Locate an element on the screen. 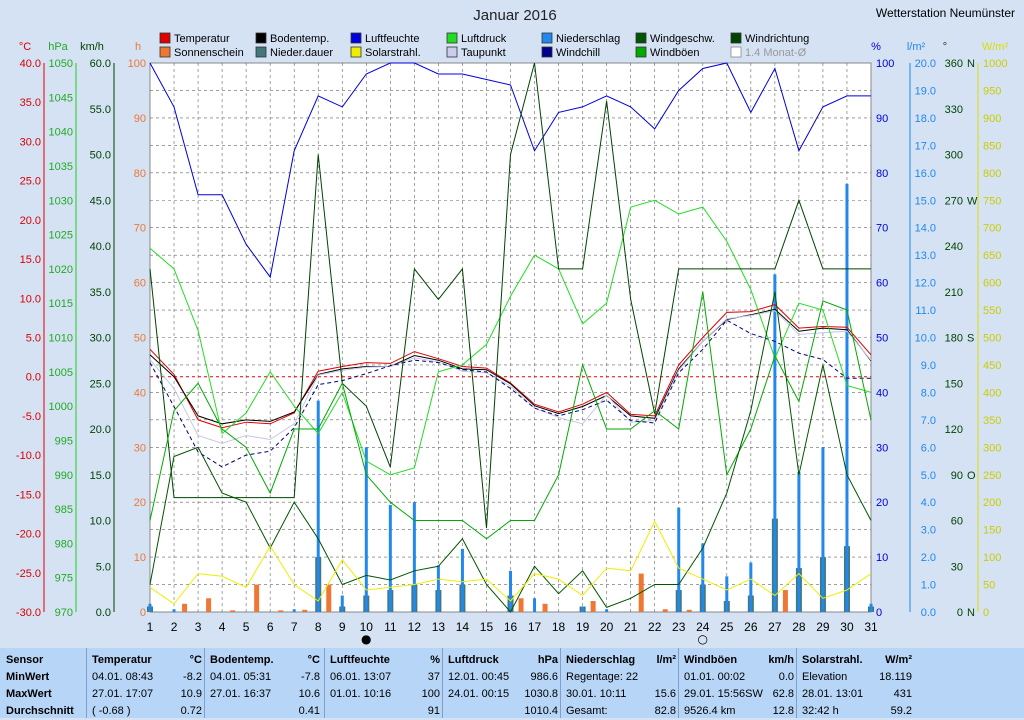 The height and width of the screenshot is (720, 1024). stats-cell-value: 91 is located at coordinates (433, 711).